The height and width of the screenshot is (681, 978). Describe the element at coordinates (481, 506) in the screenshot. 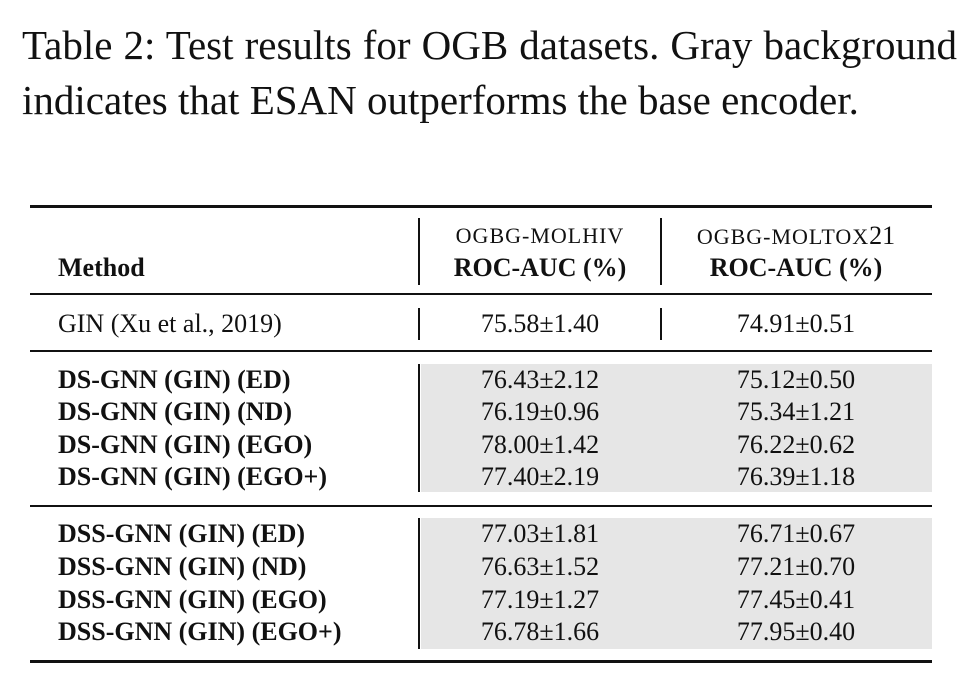

I see `ds-group-rule` at that location.